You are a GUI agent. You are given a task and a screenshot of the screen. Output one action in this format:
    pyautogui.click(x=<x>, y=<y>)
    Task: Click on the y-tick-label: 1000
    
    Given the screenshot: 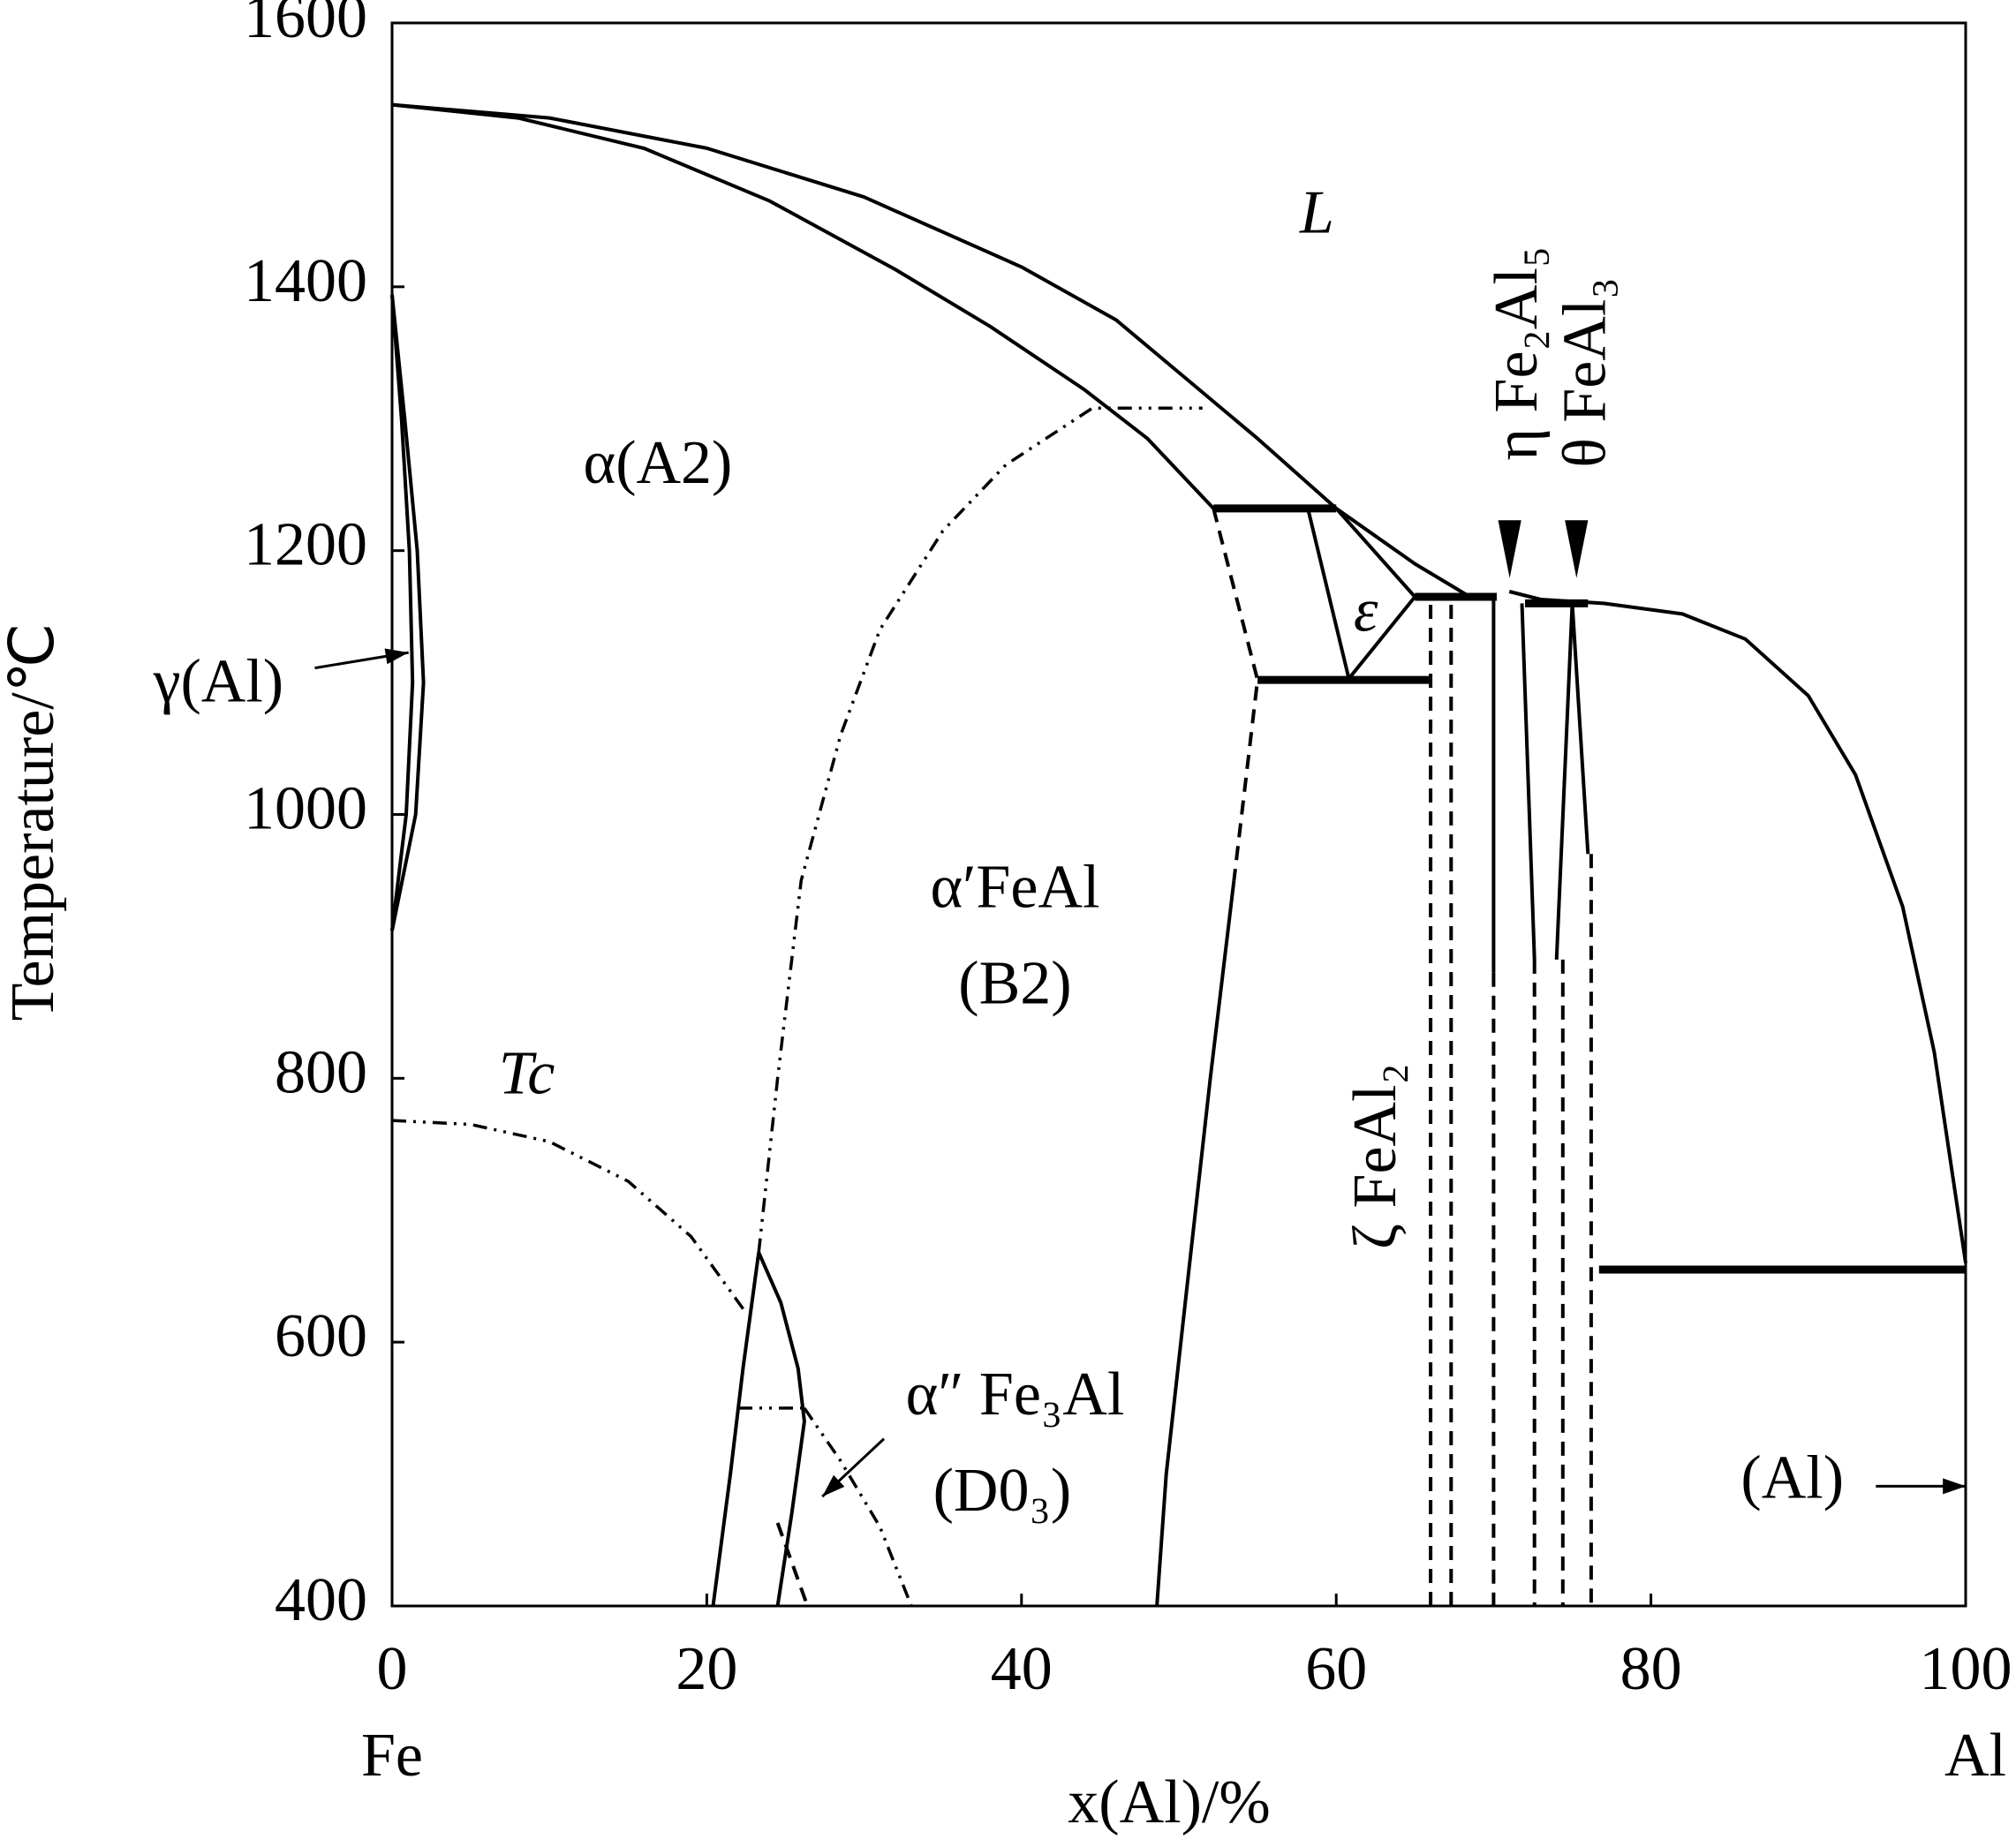 What is the action you would take?
    pyautogui.click(x=305, y=809)
    